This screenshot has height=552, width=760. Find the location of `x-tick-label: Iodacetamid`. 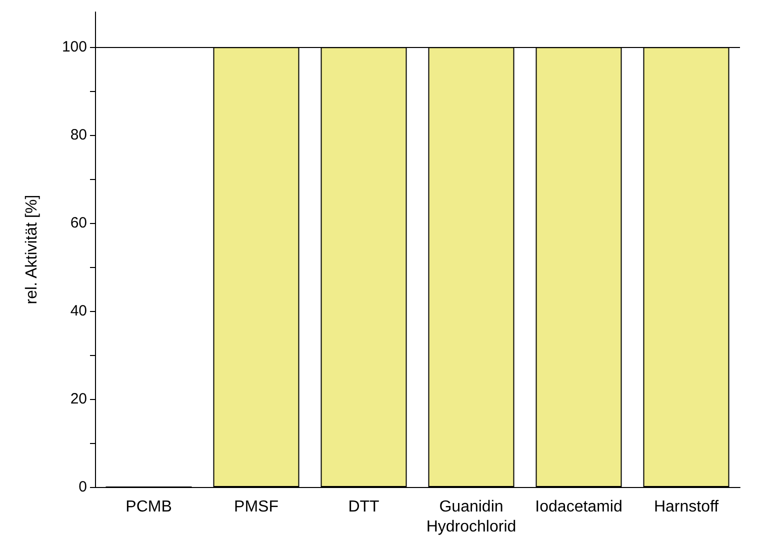

x-tick-label: Iodacetamid is located at coordinates (578, 507).